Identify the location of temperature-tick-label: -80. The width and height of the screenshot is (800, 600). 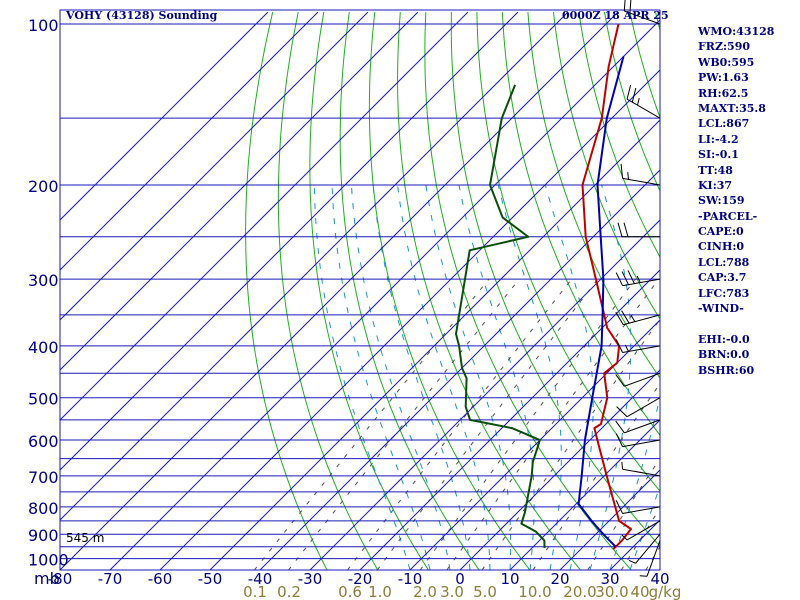
(60, 579).